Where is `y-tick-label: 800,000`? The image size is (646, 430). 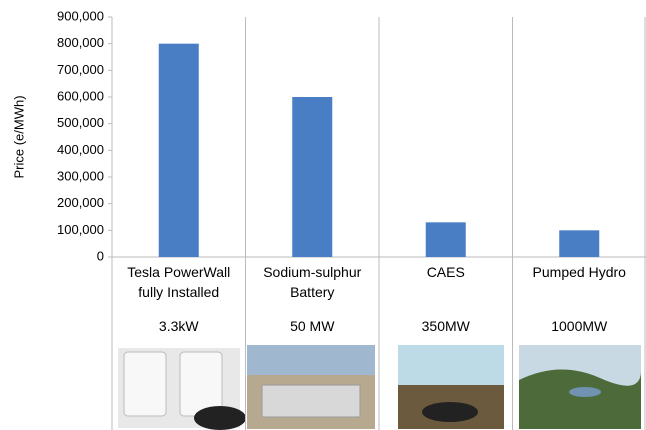
y-tick-label: 800,000 is located at coordinates (80, 42).